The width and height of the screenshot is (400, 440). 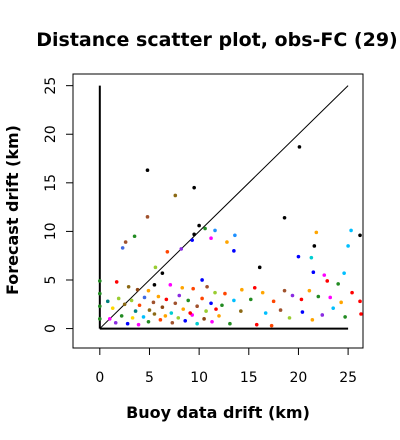 I want to click on y-tick-label-10: 10, so click(x=51, y=231).